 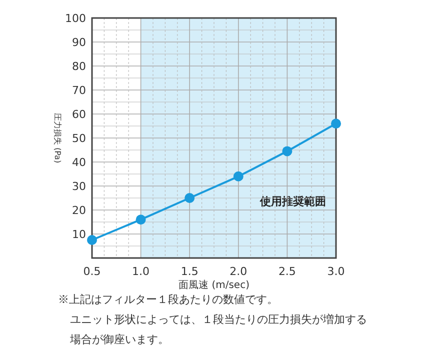 What do you see at coordinates (79, 186) in the screenshot?
I see `y-tick-label: 30` at bounding box center [79, 186].